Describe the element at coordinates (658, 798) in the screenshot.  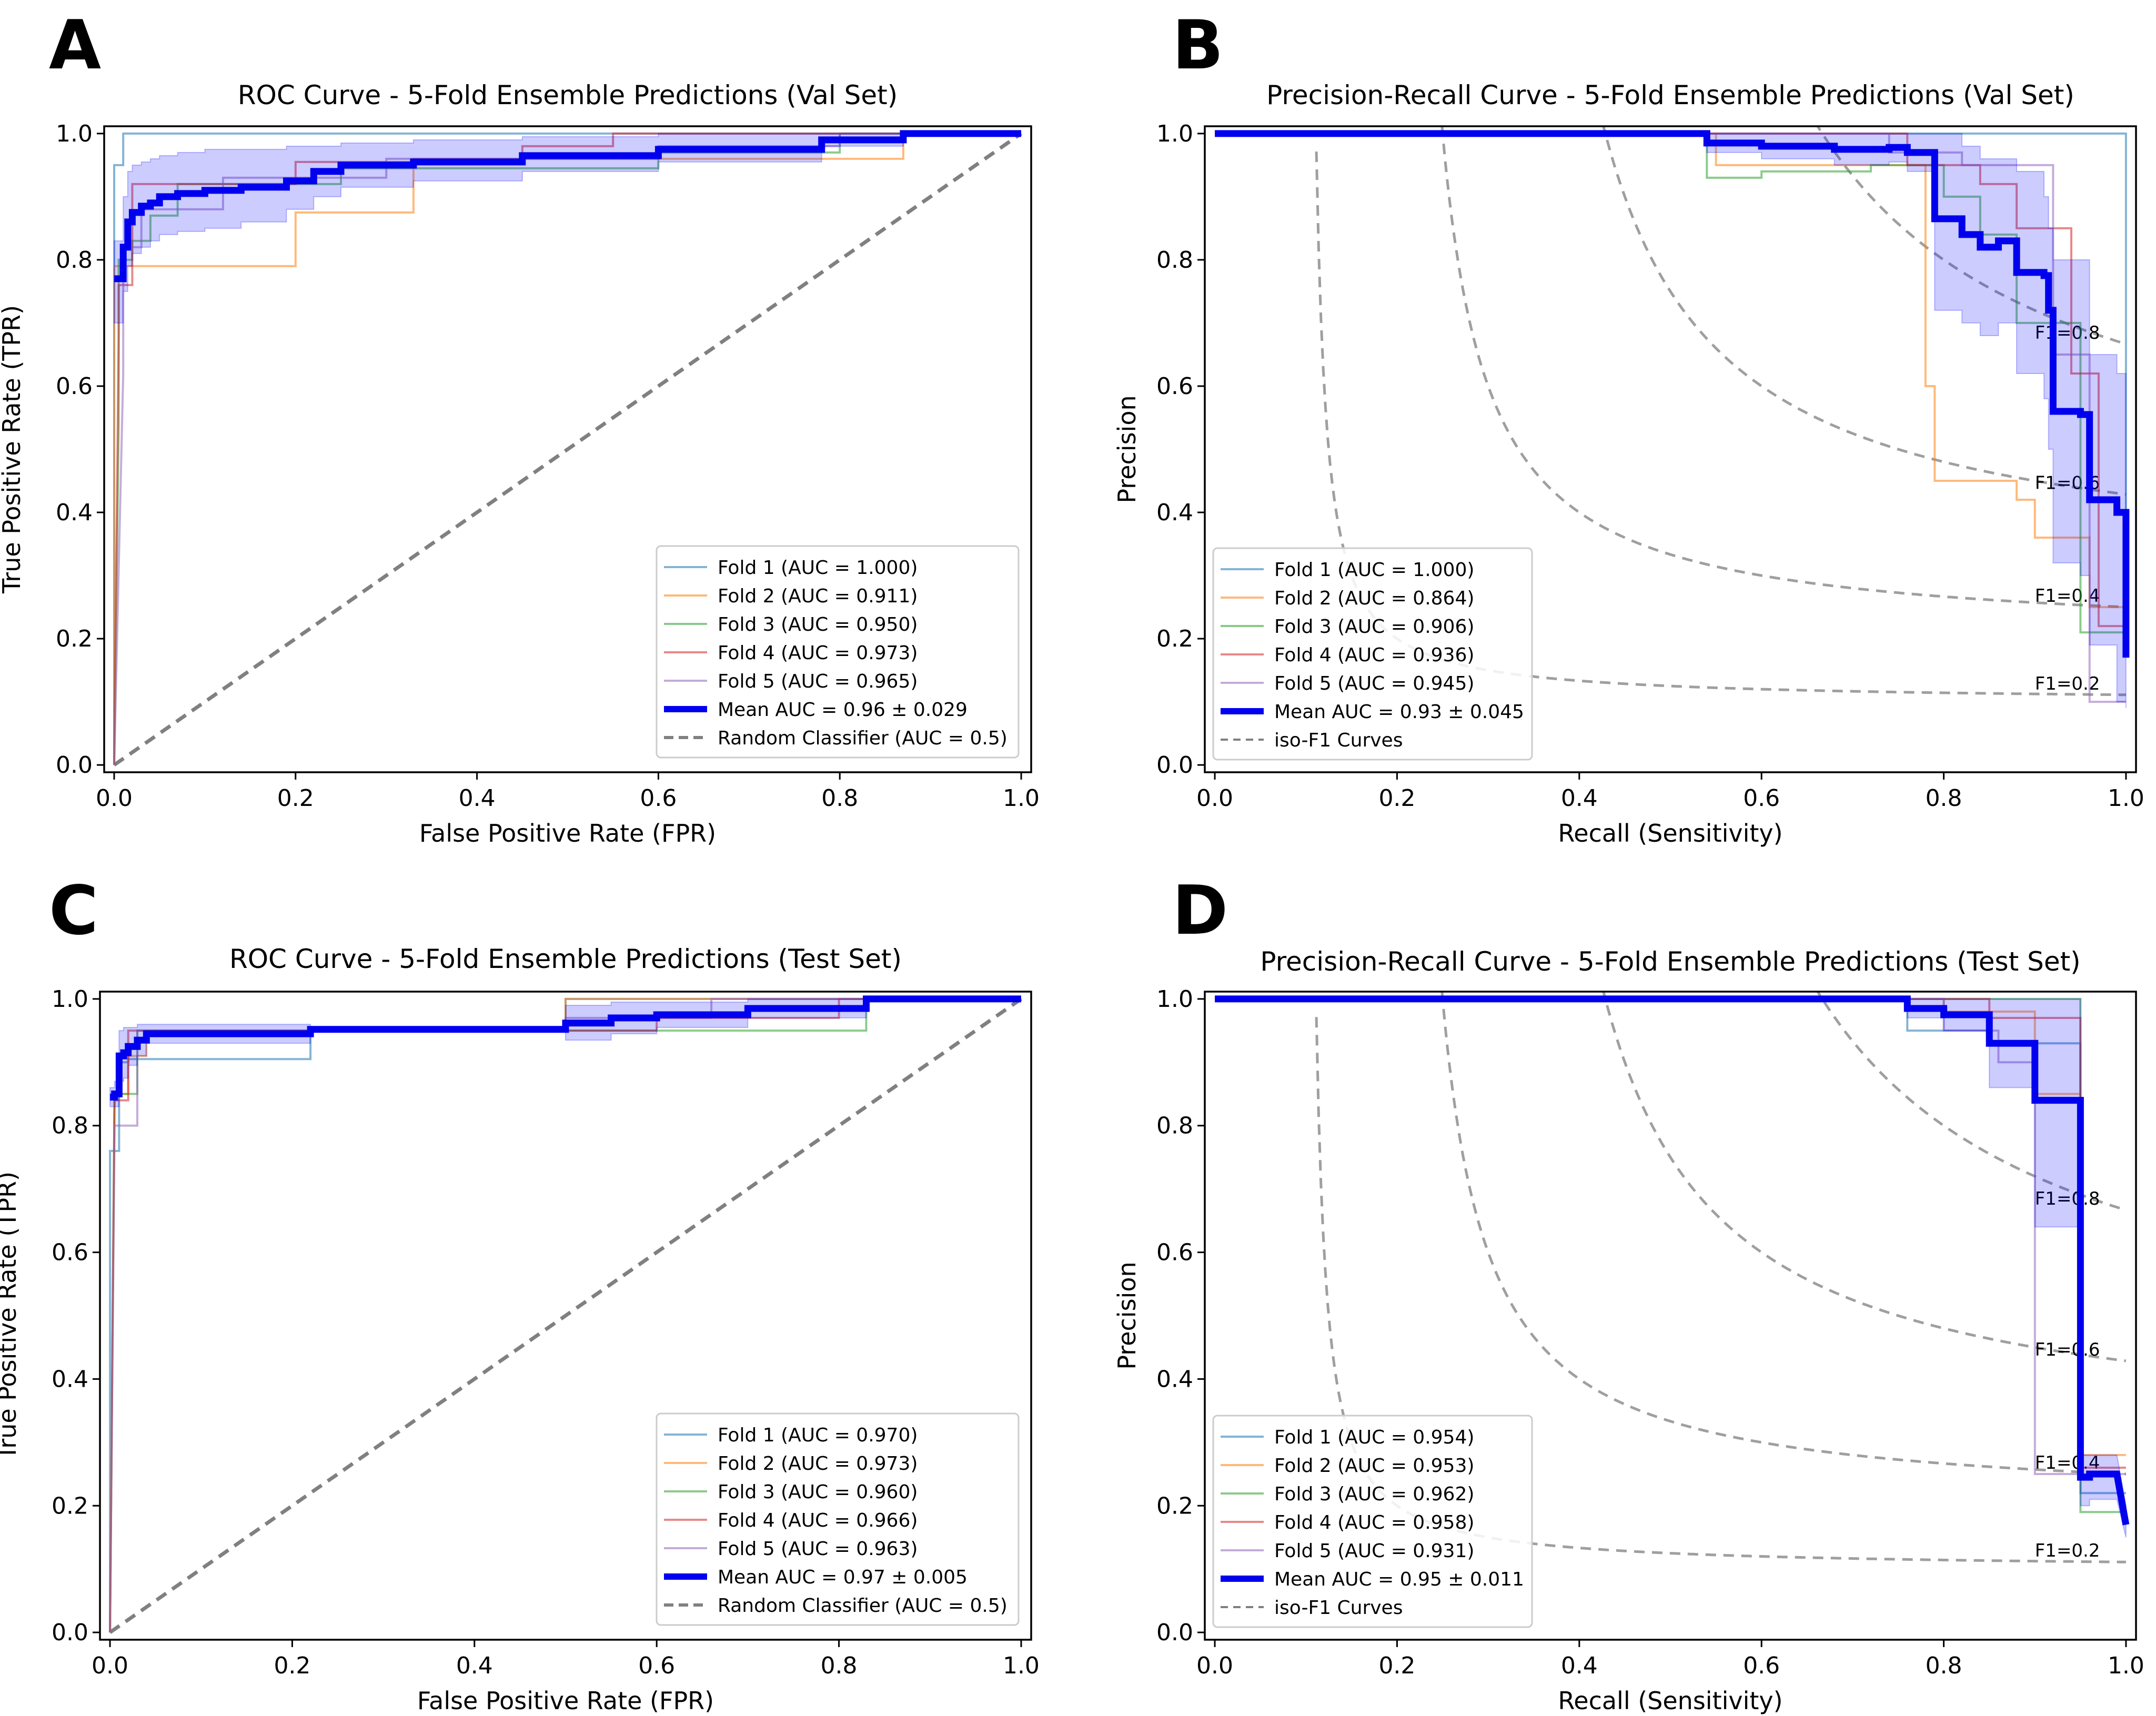
I see `panel-a-x-tick-label: 0.6` at that location.